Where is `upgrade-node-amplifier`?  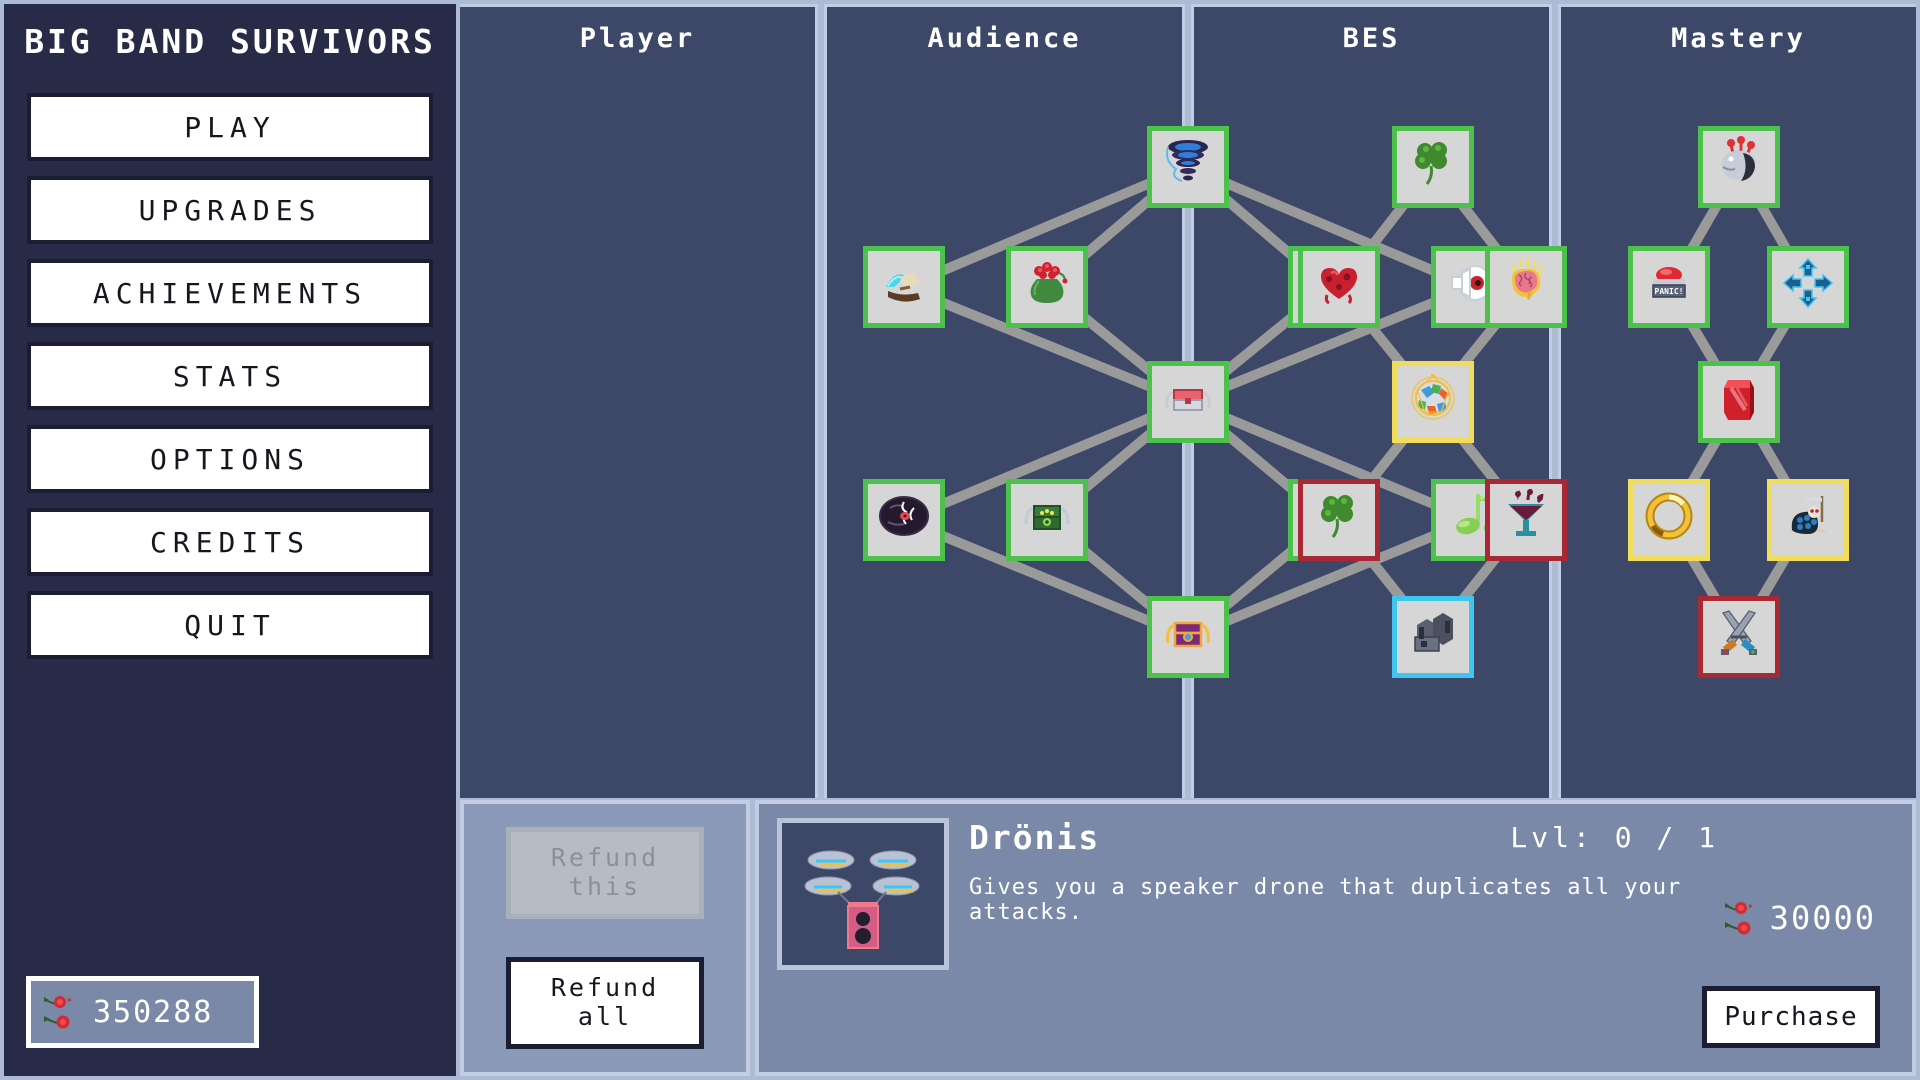
upgrade-node-amplifier is located at coordinates (1432, 637).